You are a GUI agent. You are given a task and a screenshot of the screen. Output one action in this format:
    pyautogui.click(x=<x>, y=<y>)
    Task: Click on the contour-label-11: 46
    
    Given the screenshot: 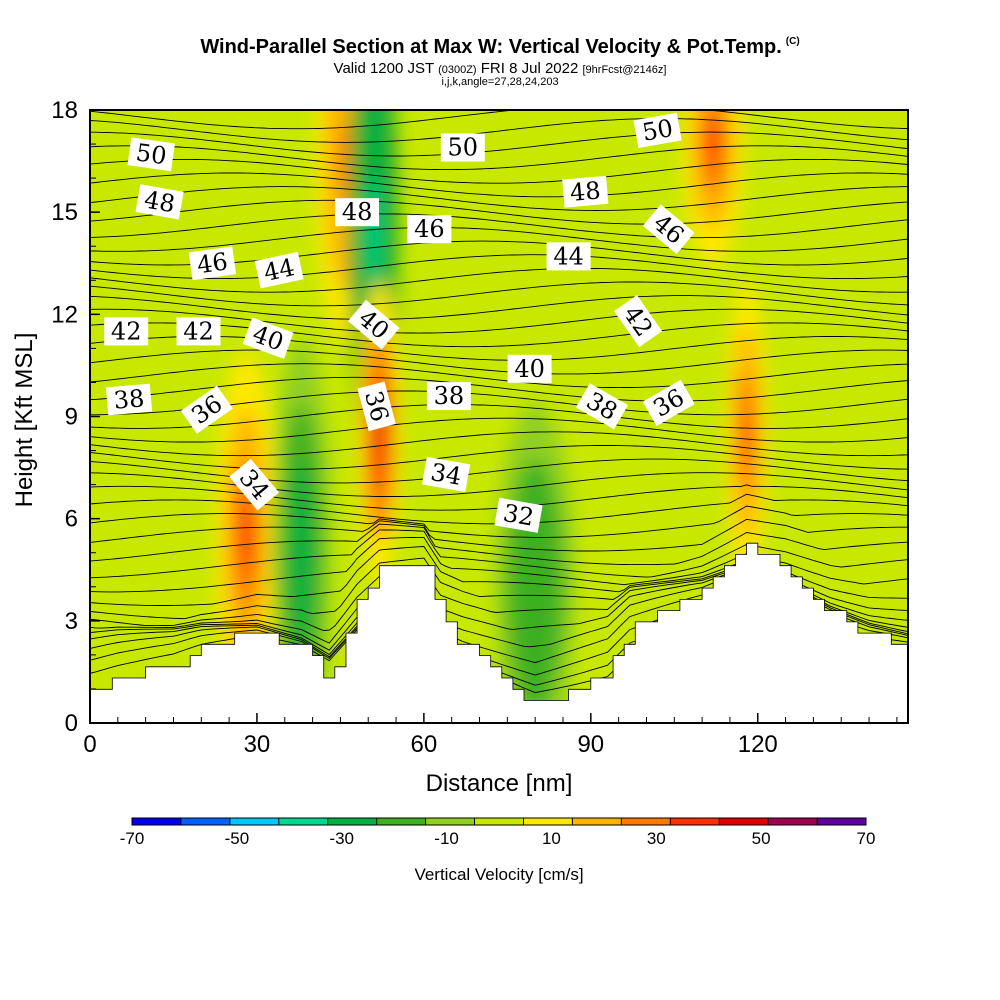 What is the action you would take?
    pyautogui.click(x=429, y=229)
    